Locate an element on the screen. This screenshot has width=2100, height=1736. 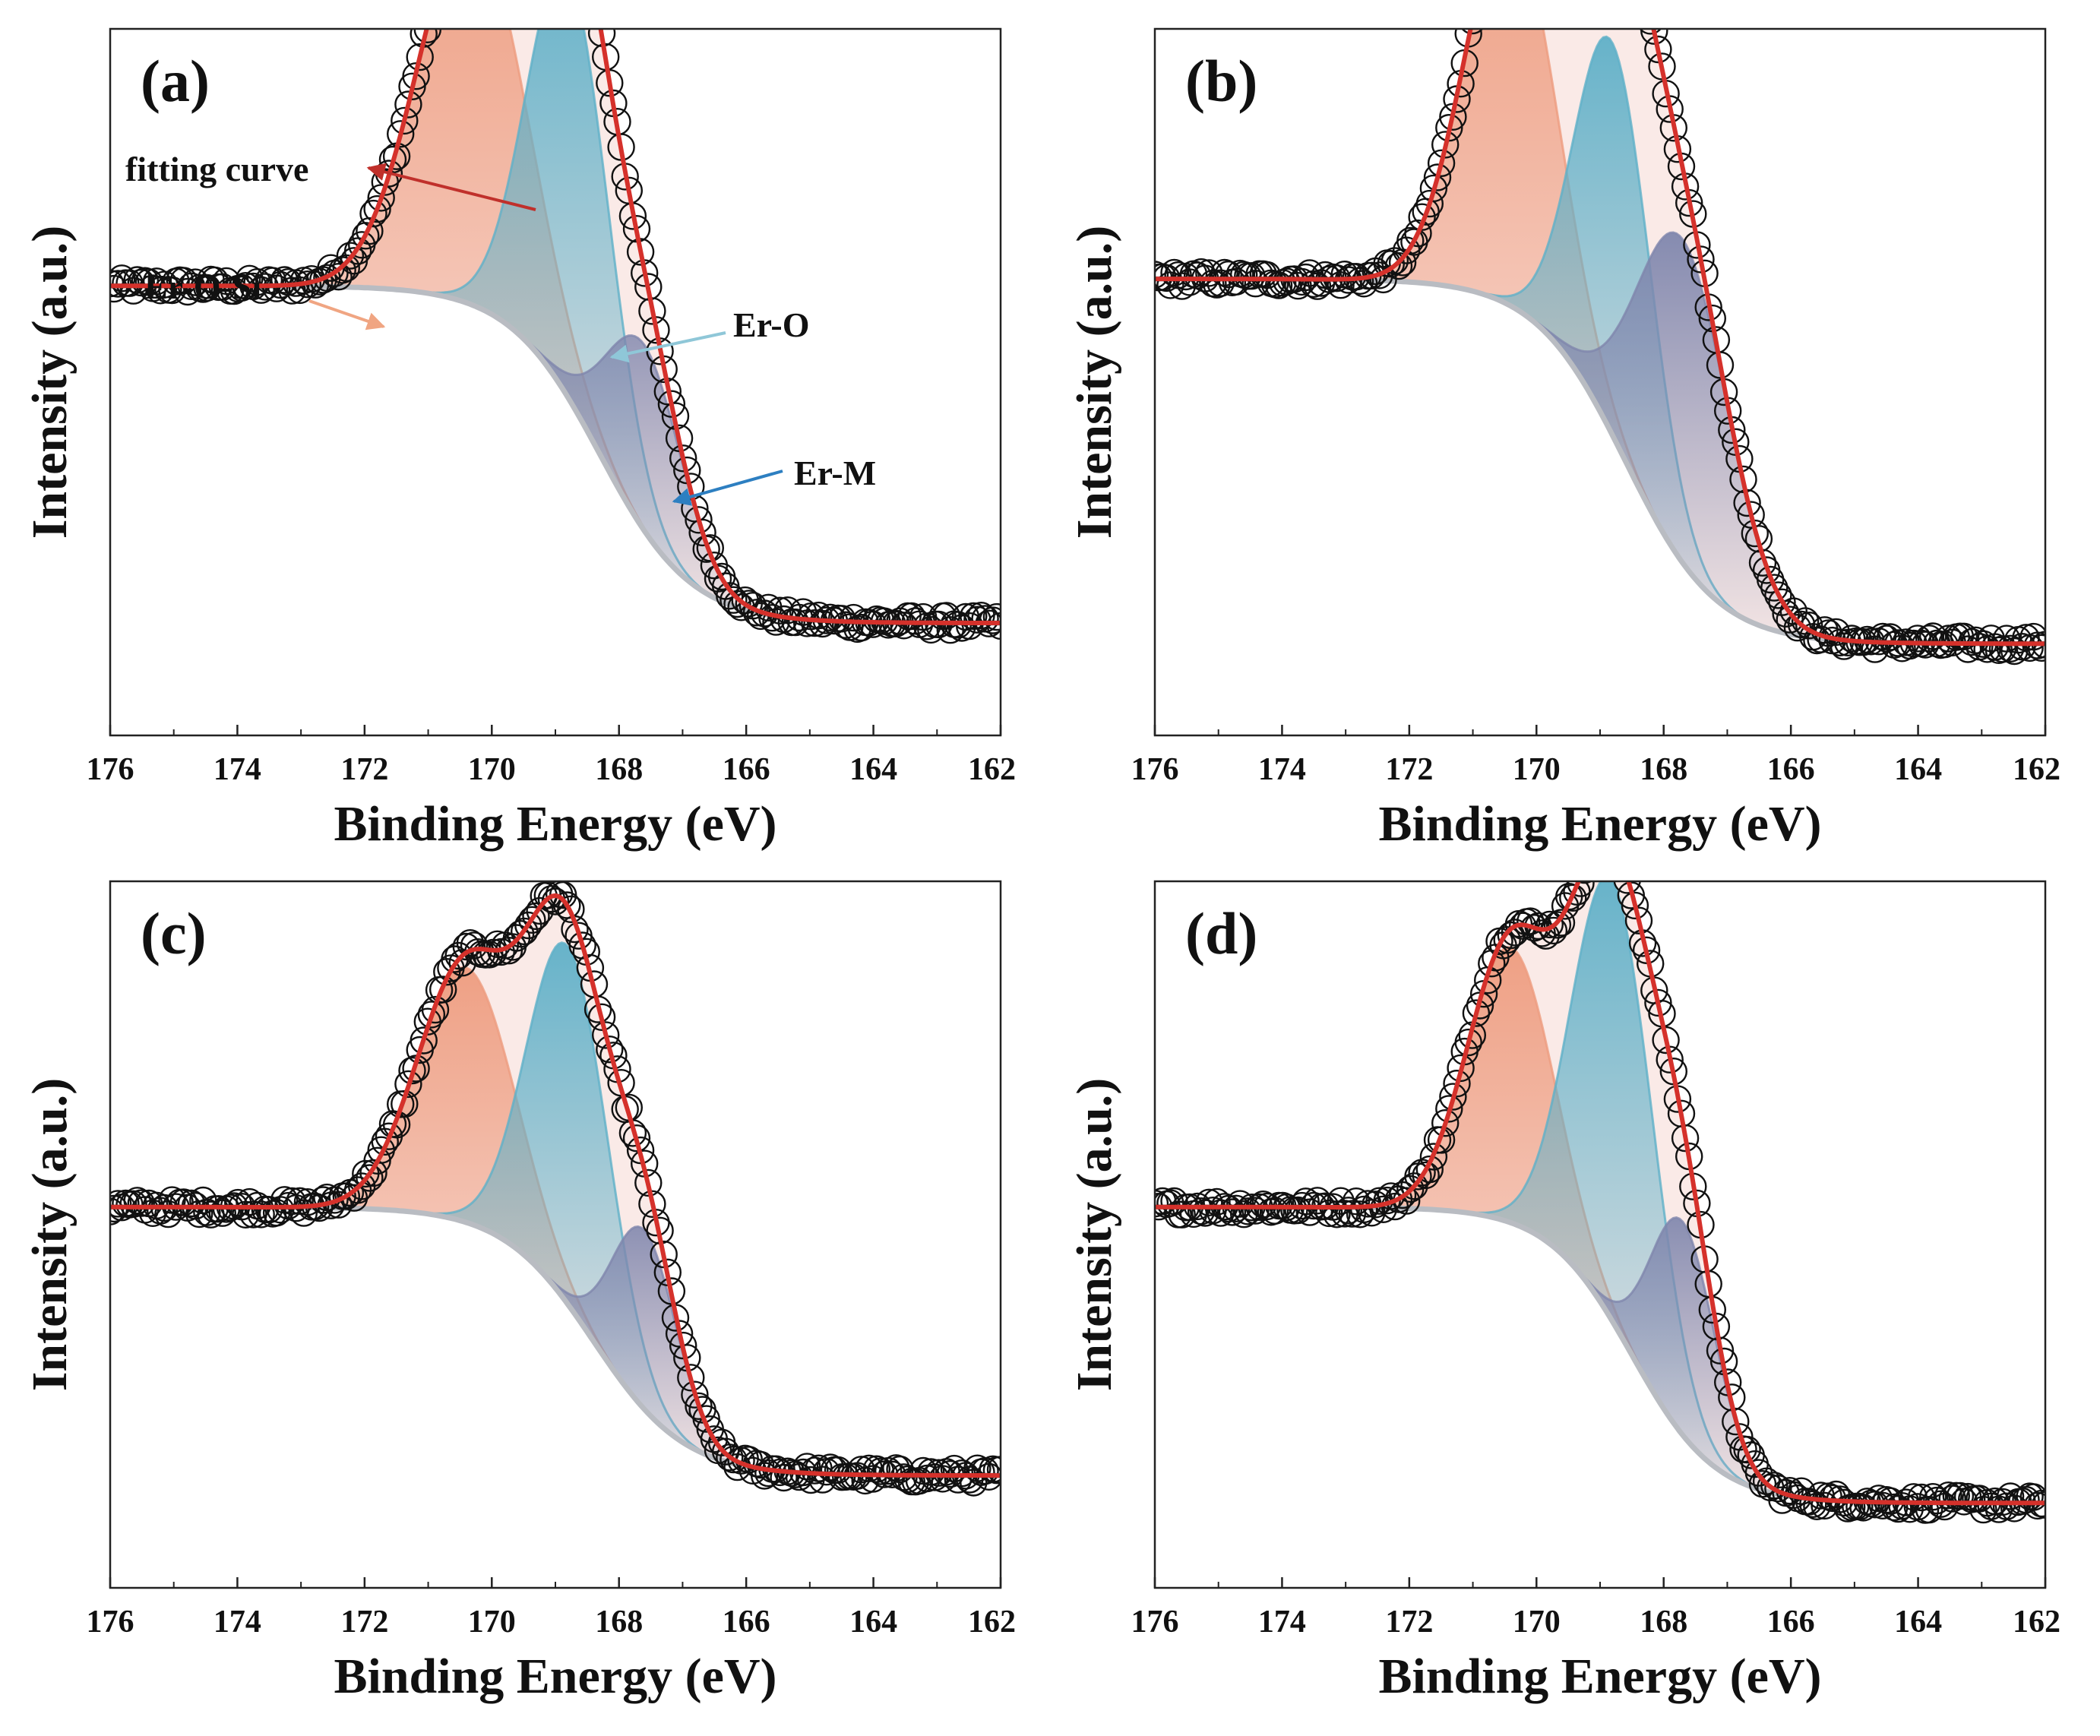
panel-label: (c) is located at coordinates (174, 933).